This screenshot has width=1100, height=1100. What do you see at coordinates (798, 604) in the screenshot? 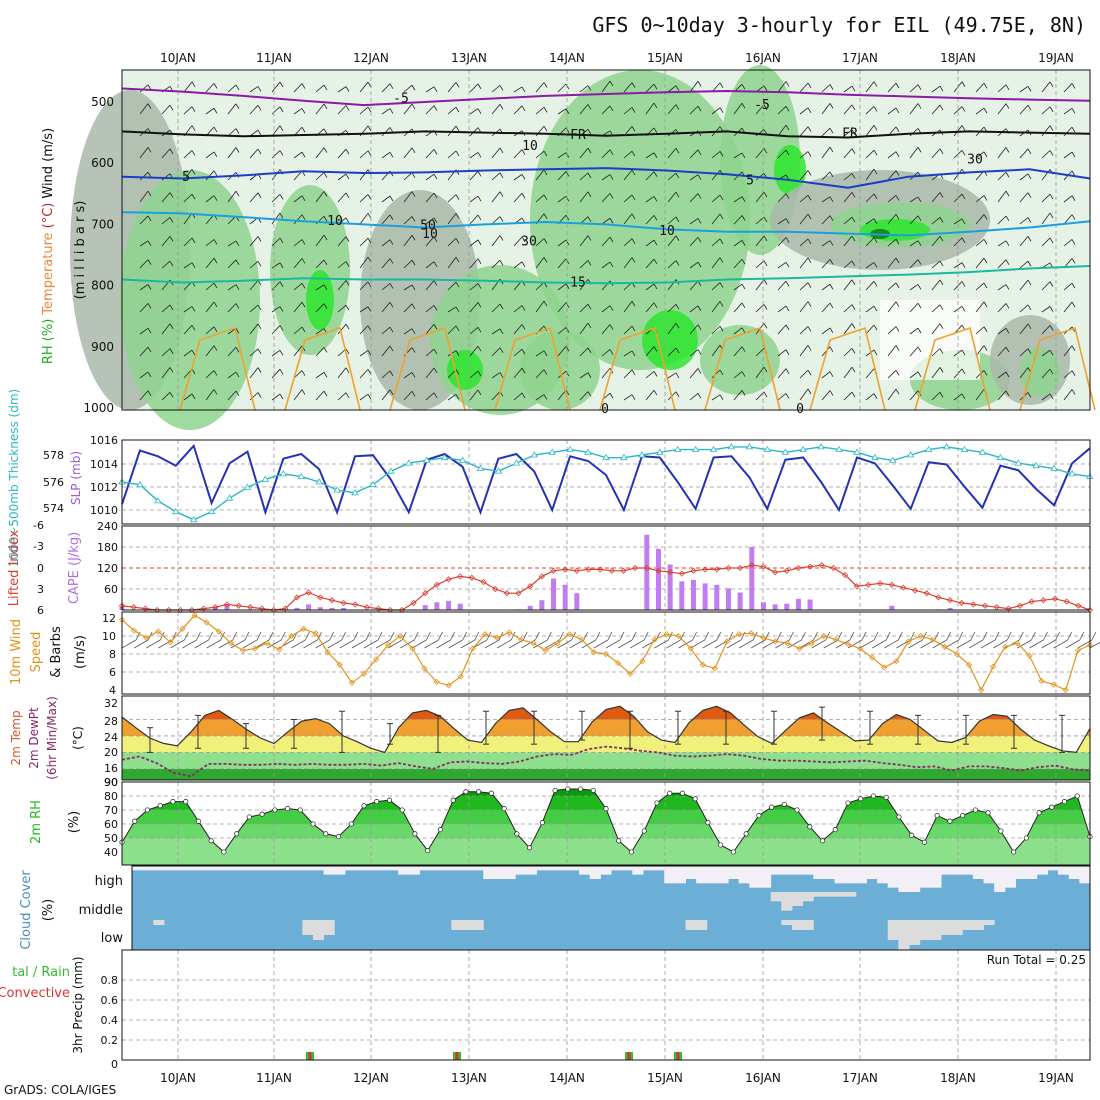
I see `cape-bar` at bounding box center [798, 604].